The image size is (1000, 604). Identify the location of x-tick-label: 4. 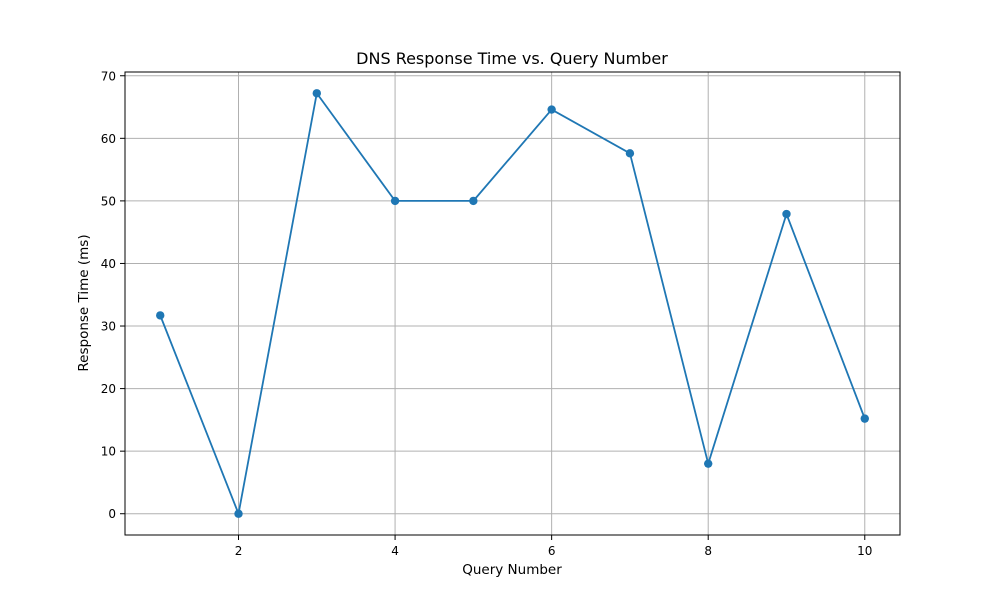
(395, 551).